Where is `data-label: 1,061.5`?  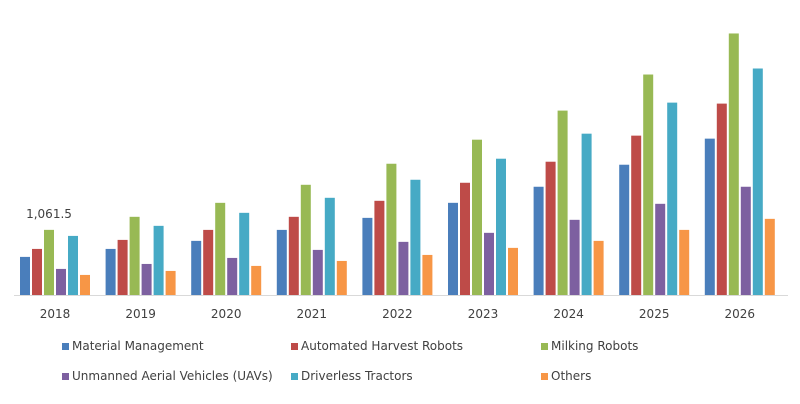
data-label: 1,061.5 is located at coordinates (49, 214).